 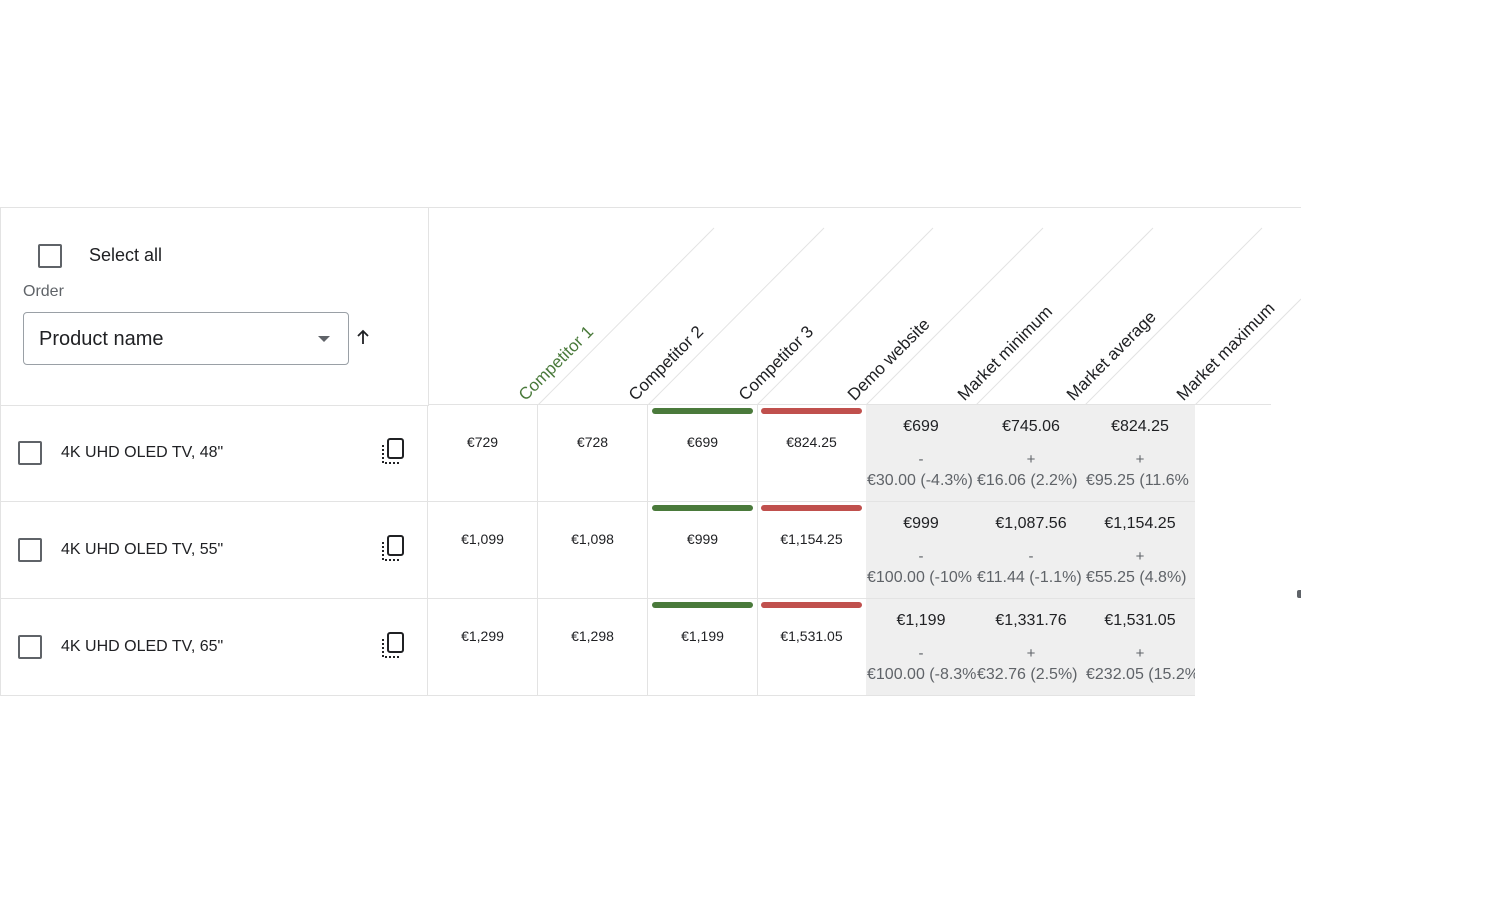 What do you see at coordinates (703, 647) in the screenshot?
I see `price-cell: €1,199` at bounding box center [703, 647].